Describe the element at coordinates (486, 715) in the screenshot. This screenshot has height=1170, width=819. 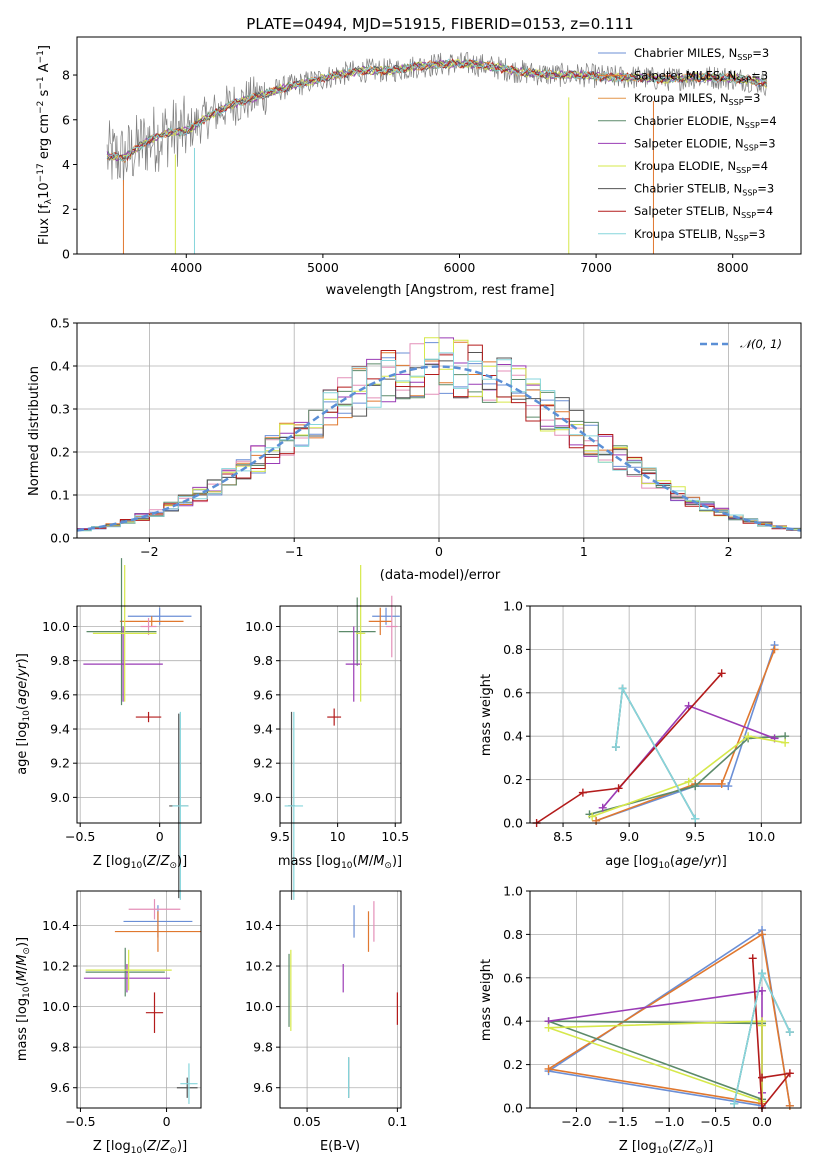
I see `weight-age-ylabel: mass weight` at that location.